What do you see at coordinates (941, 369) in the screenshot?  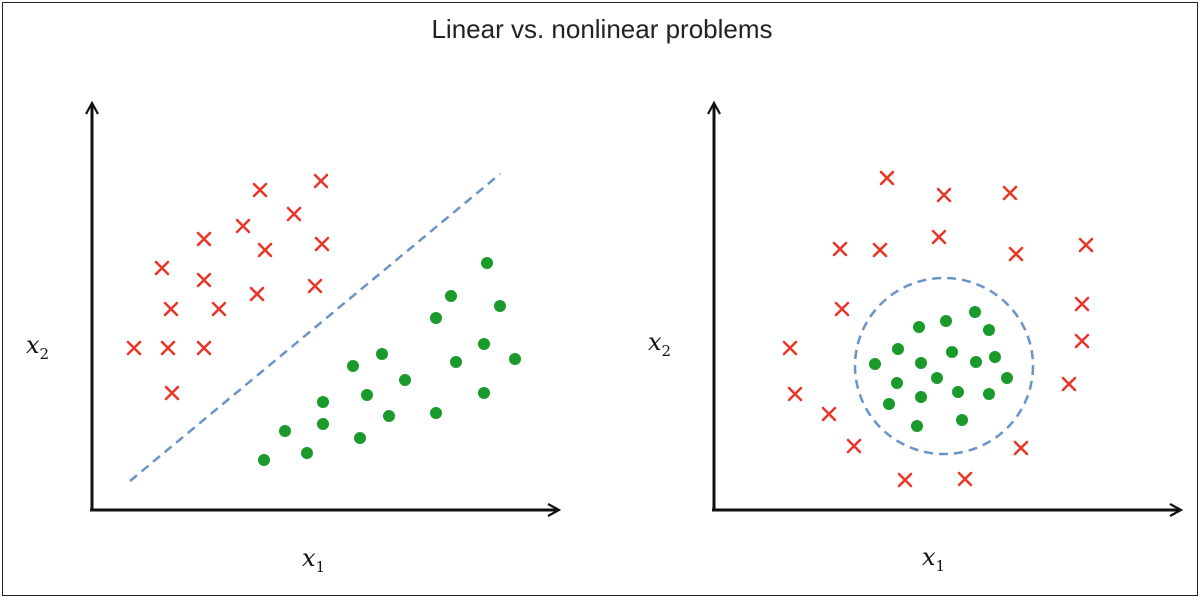 I see `nonlinear-dot-points` at bounding box center [941, 369].